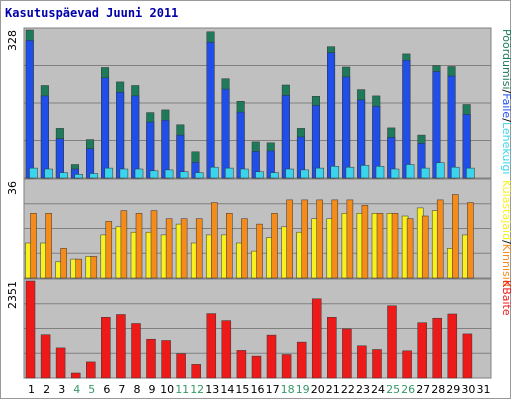 The height and width of the screenshot is (405, 512). I want to click on legend-entry-top-0: Pöördumisi, so click(506, 59).